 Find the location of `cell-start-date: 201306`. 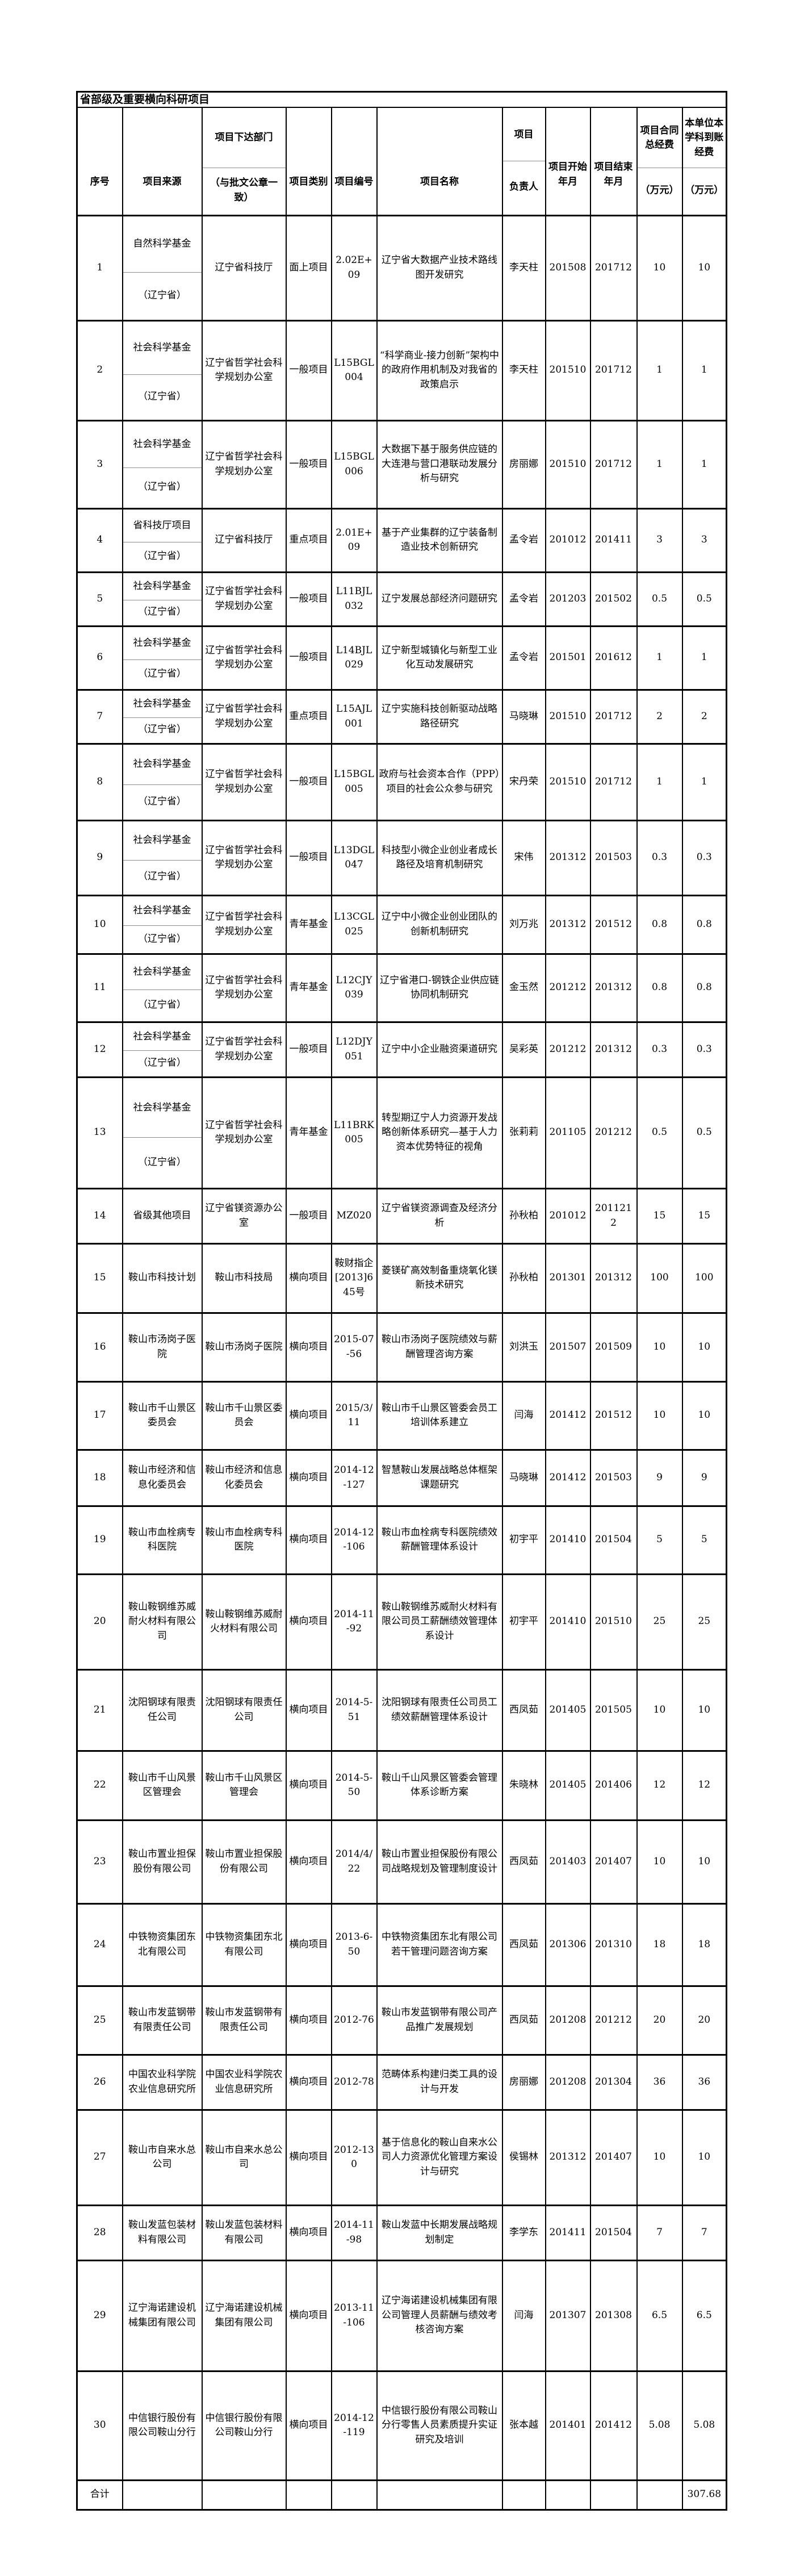

cell-start-date: 201306 is located at coordinates (567, 1944).